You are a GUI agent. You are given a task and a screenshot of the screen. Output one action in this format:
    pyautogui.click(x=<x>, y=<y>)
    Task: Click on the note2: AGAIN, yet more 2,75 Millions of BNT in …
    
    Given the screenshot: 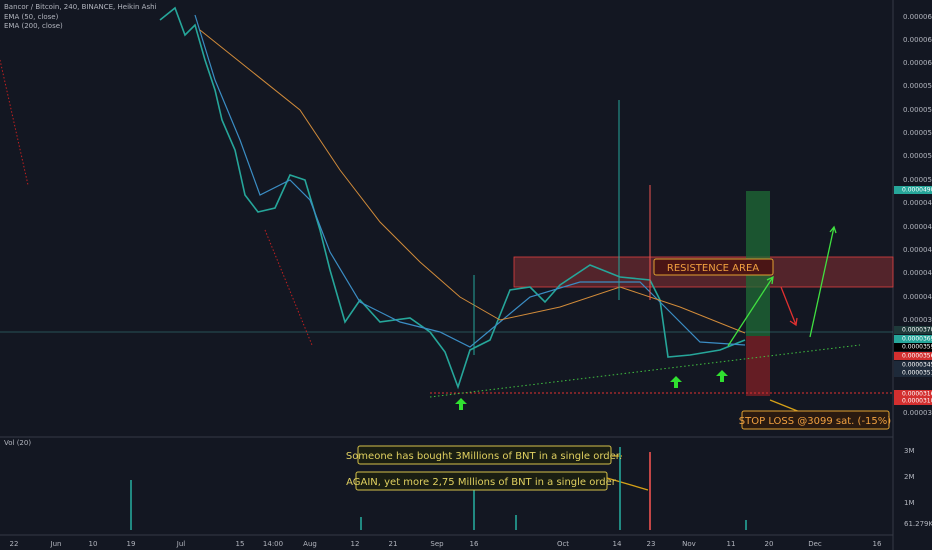 What is the action you would take?
    pyautogui.click(x=481, y=482)
    